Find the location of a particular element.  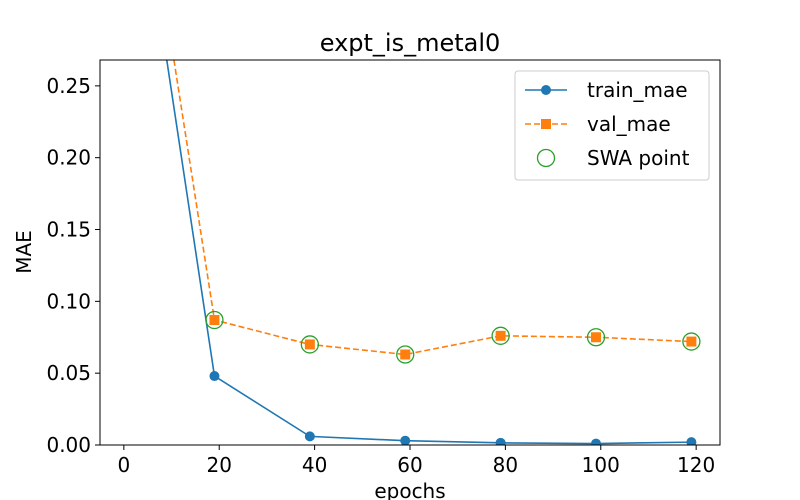

legend-box is located at coordinates (612, 125).